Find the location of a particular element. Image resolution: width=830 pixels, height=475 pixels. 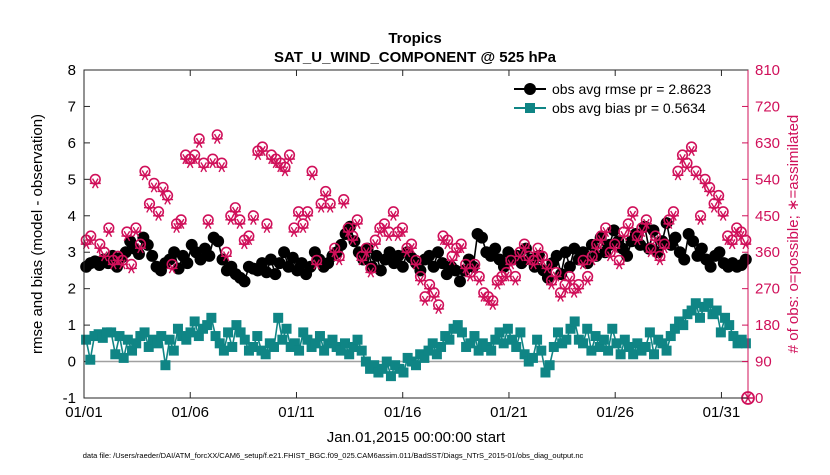

y2-tick-label: 630 is located at coordinates (767, 143).